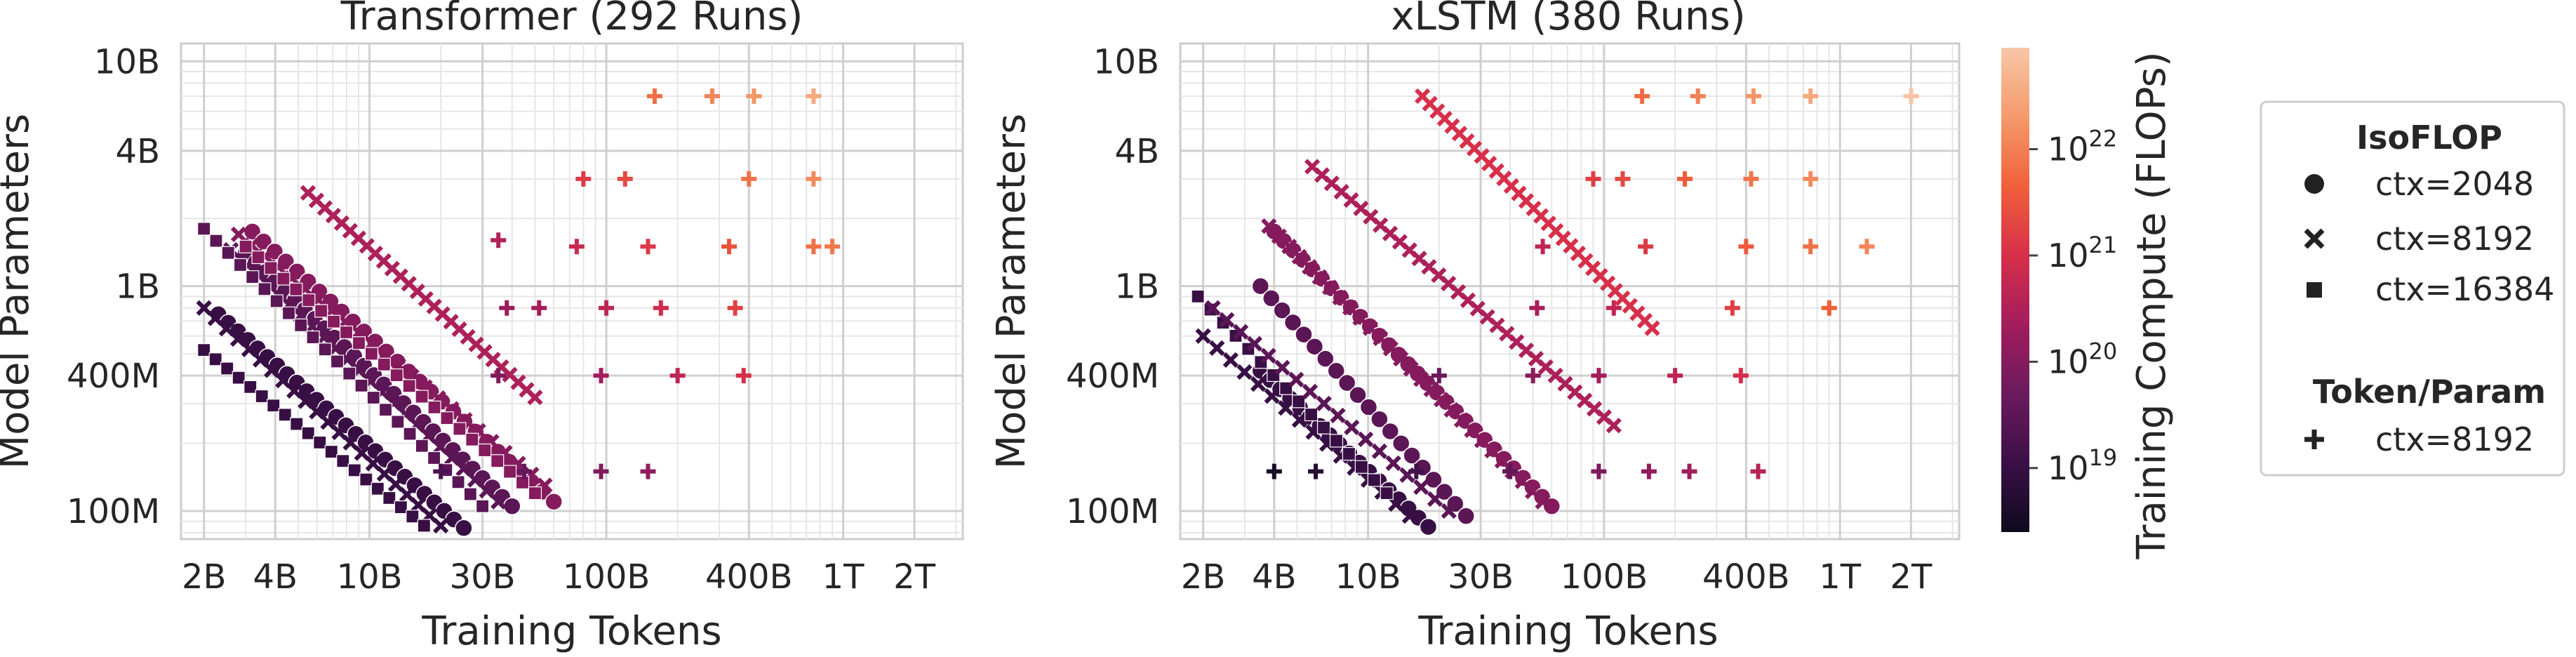  Describe the element at coordinates (2454, 184) in the screenshot. I see `legend-label-ctx2048: ctx=2048` at that location.